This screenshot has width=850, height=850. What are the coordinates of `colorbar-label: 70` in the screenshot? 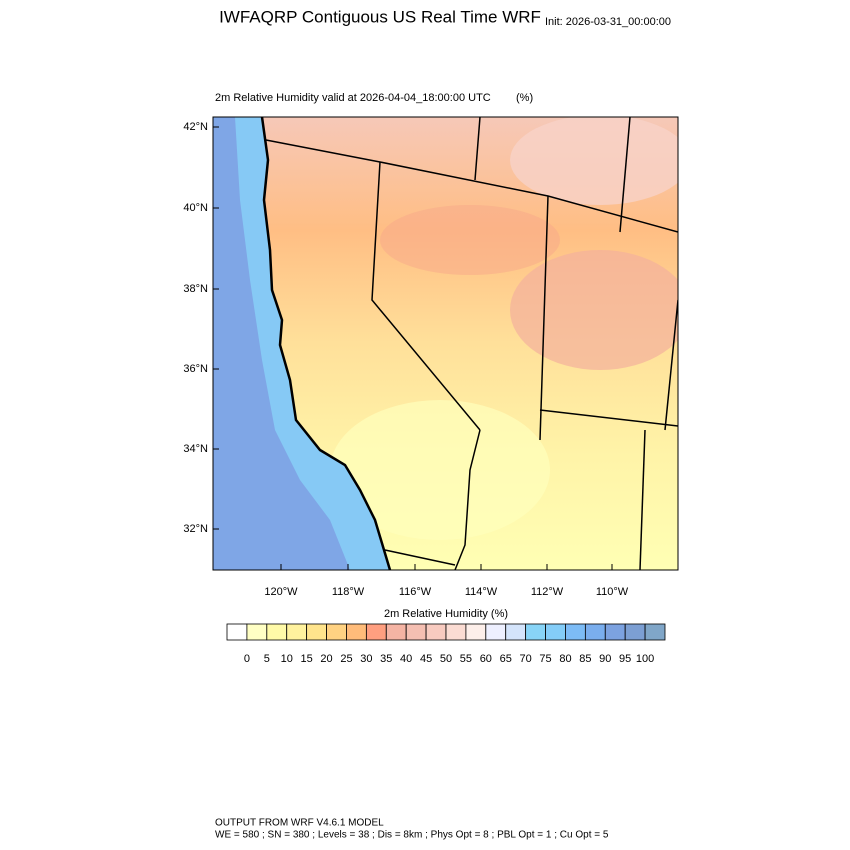 It's located at (526, 659).